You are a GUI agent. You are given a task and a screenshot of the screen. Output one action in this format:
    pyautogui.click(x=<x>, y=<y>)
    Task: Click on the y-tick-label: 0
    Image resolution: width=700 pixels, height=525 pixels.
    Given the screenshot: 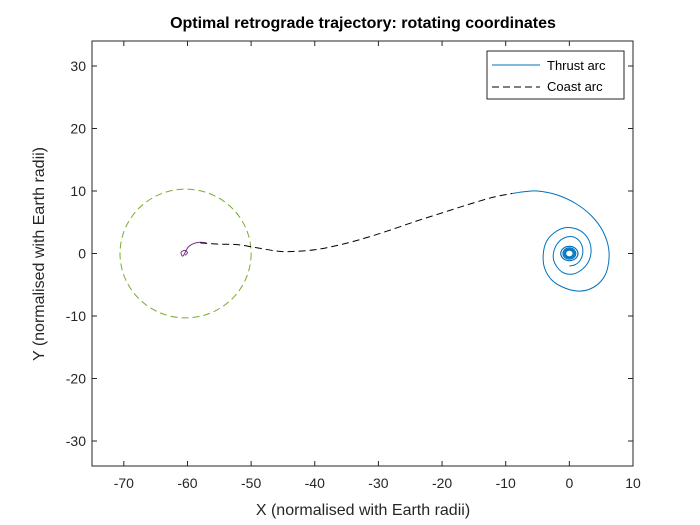 What is the action you would take?
    pyautogui.click(x=82, y=254)
    